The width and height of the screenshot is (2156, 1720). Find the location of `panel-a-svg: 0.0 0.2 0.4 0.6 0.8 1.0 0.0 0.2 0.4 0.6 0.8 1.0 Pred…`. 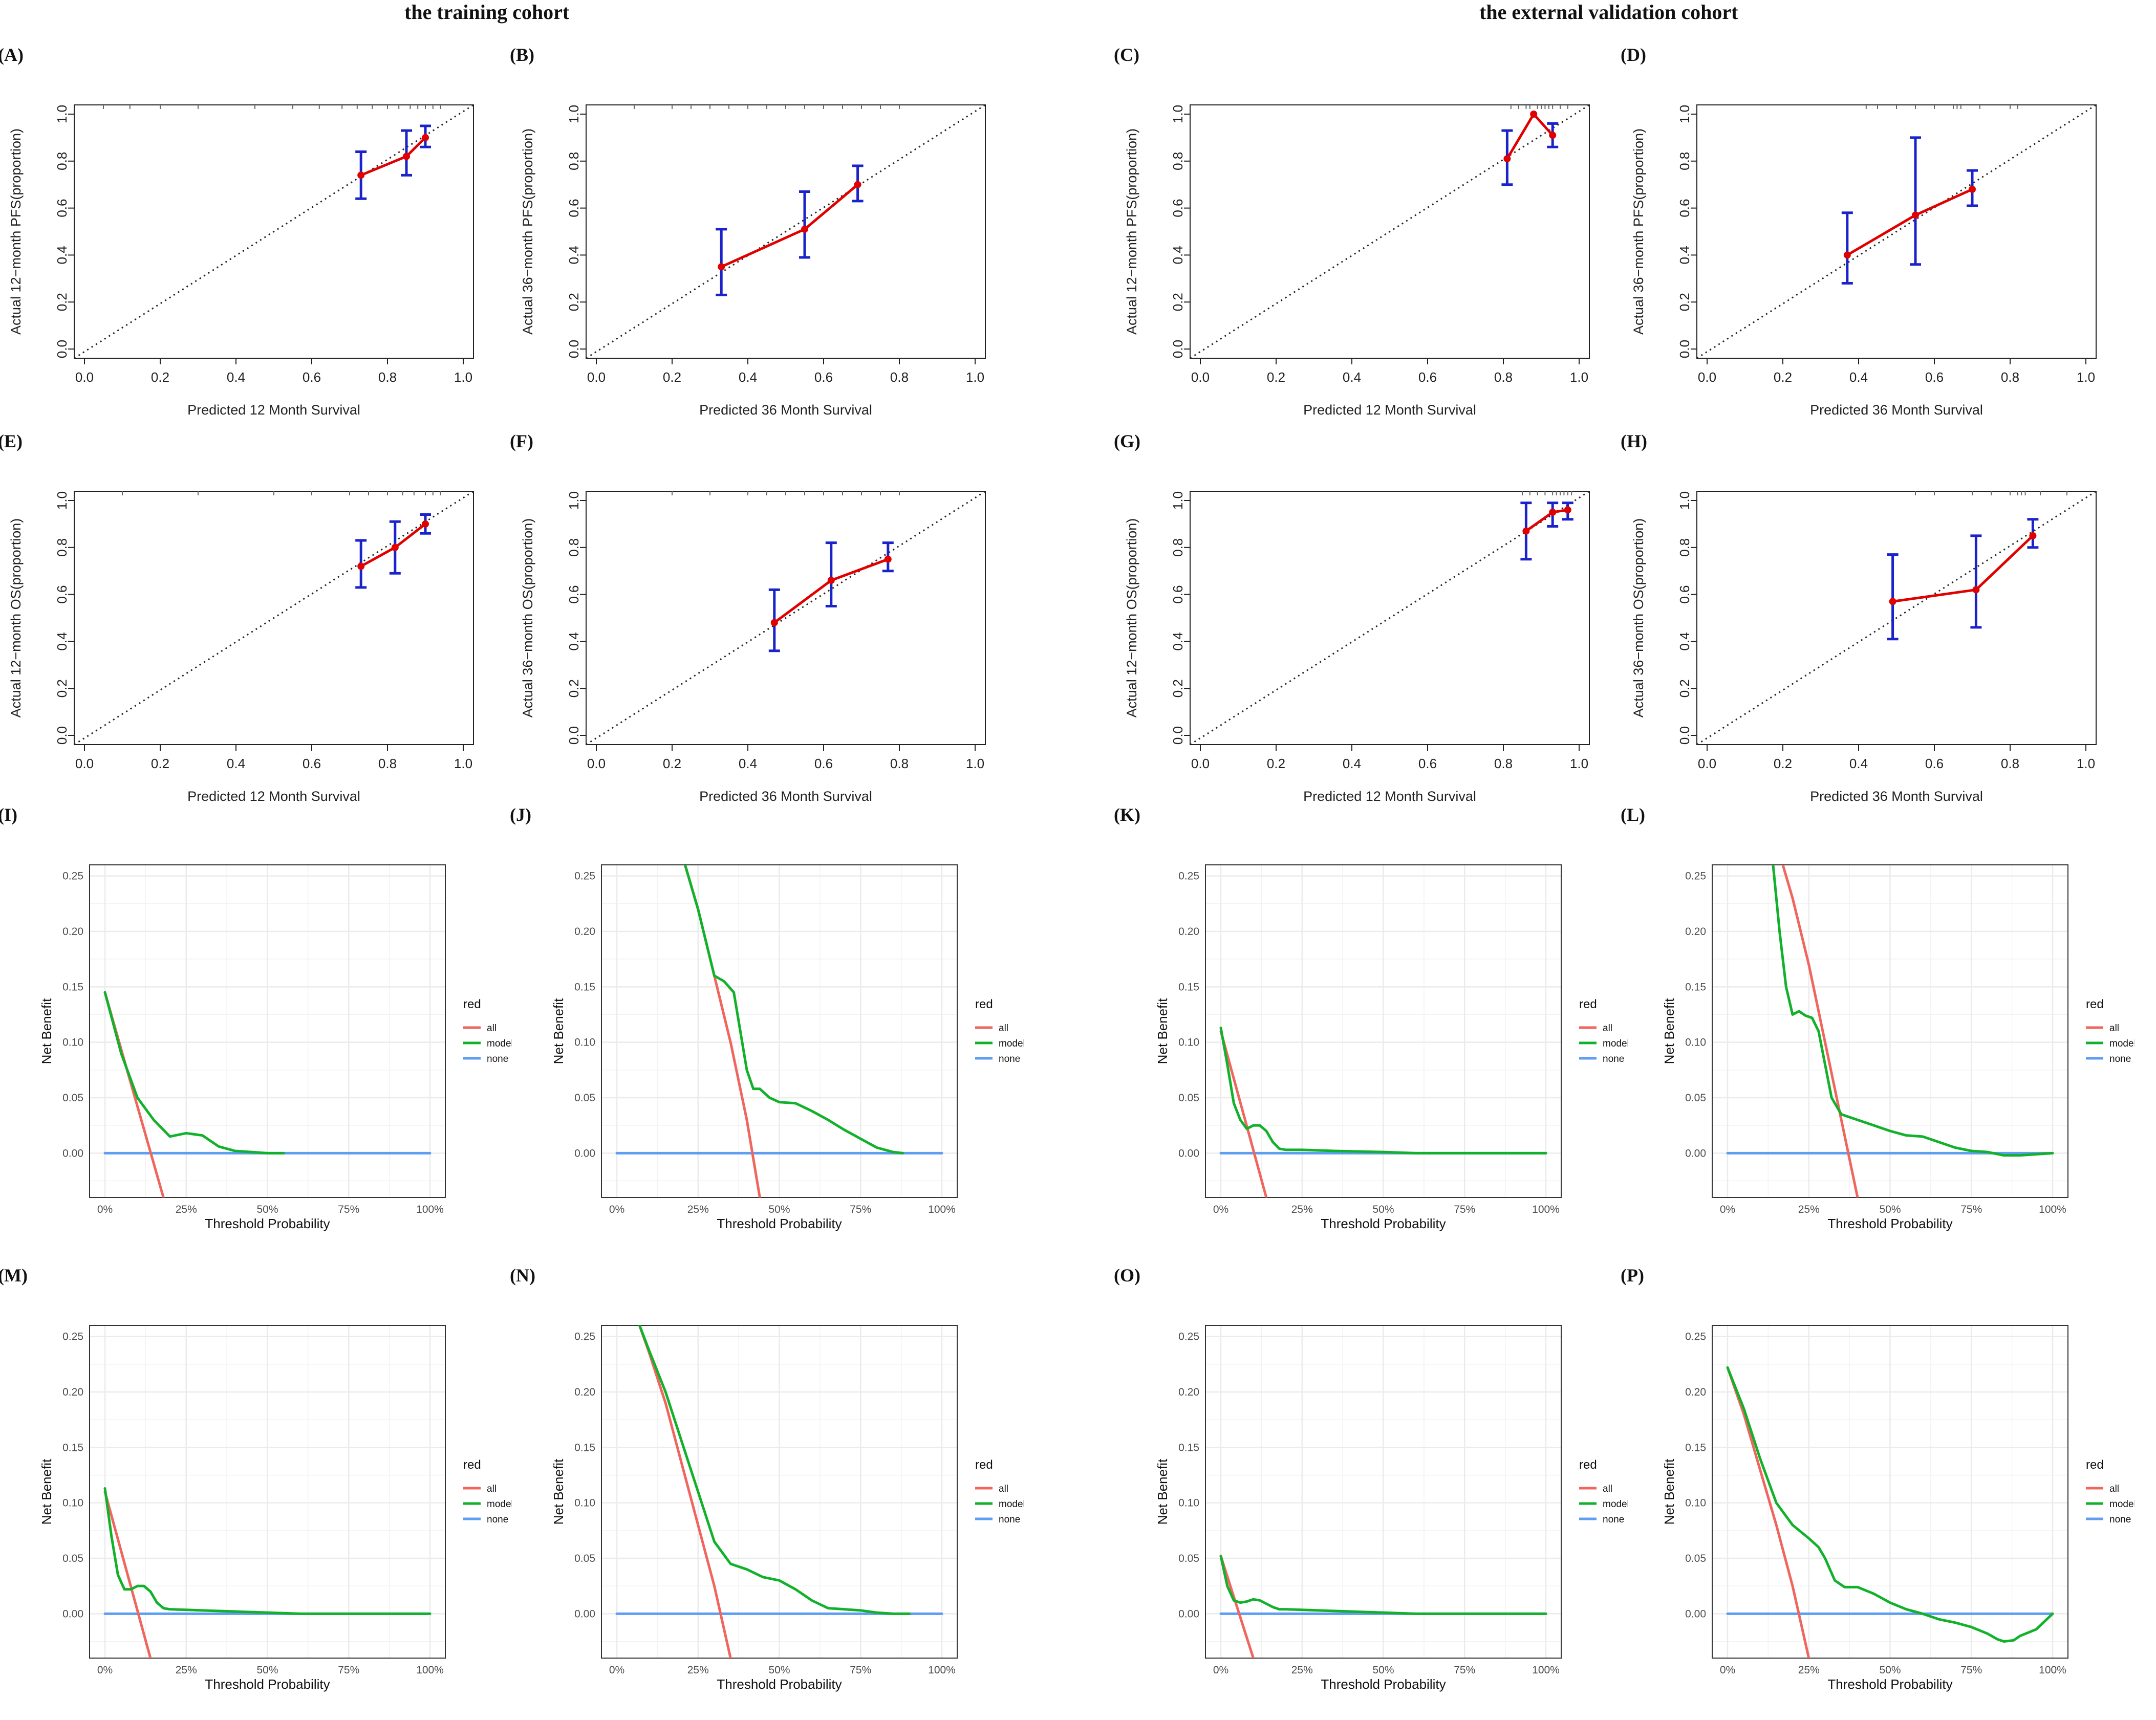

panel-a-svg: 0.0 0.2 0.4 0.6 0.8 1.0 0.0 0.2 0.4 0.6 0.8 1.0 Pred… is located at coordinates (241, 261).